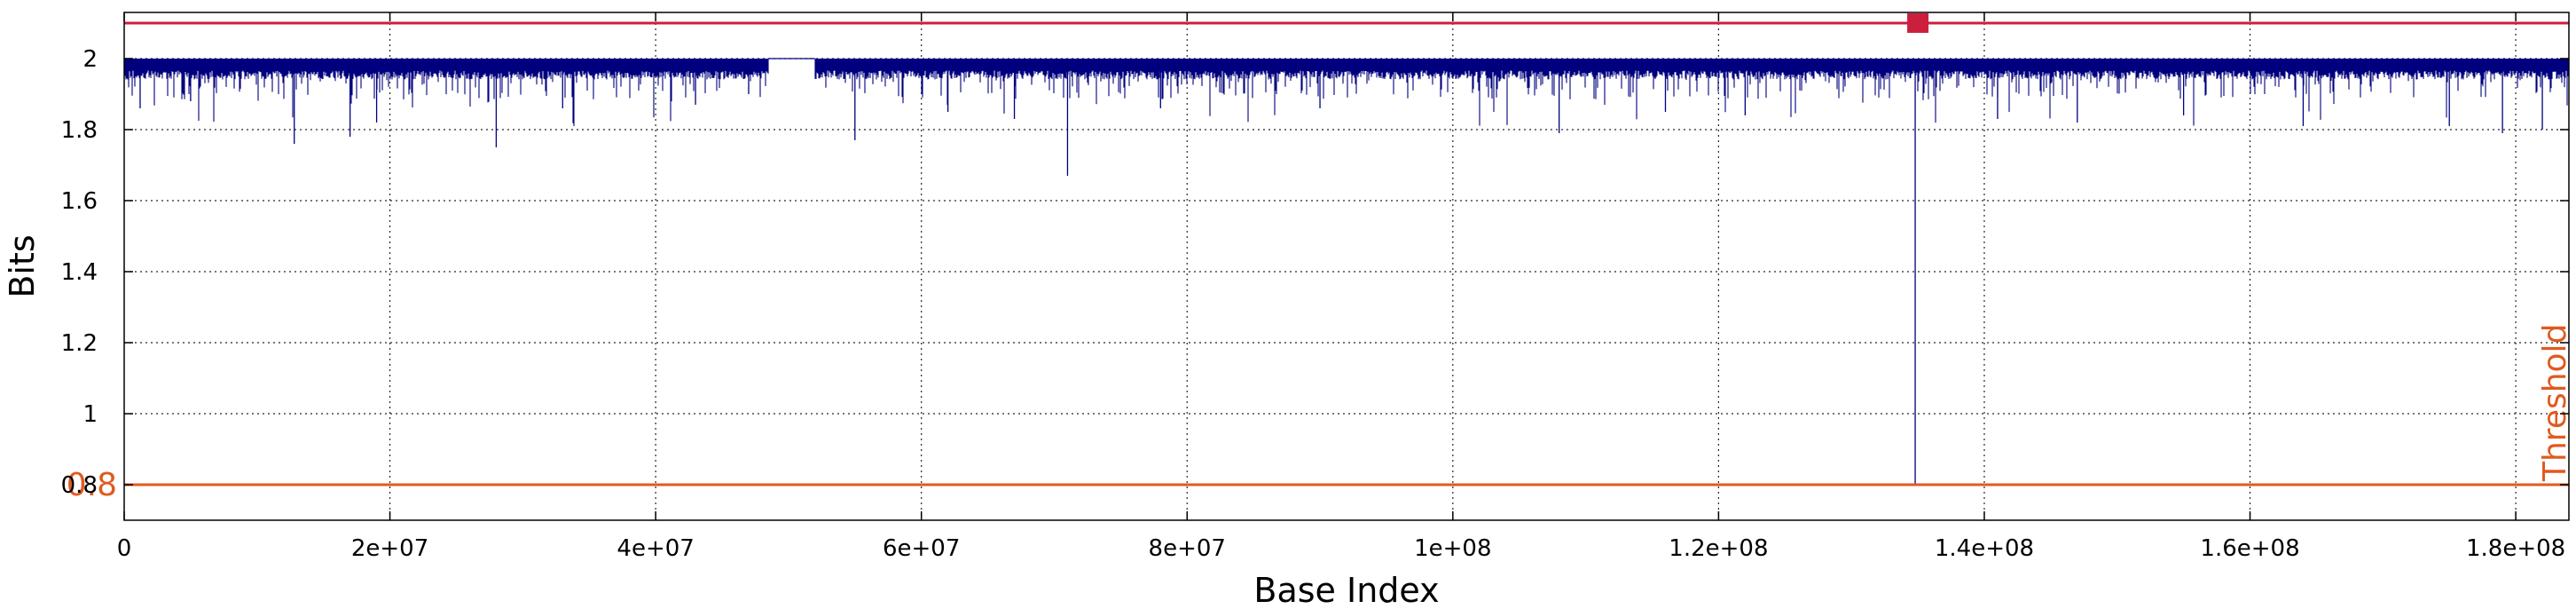 This screenshot has height=609, width=2576. Describe the element at coordinates (1918, 23) in the screenshot. I see `marker-square` at that location.